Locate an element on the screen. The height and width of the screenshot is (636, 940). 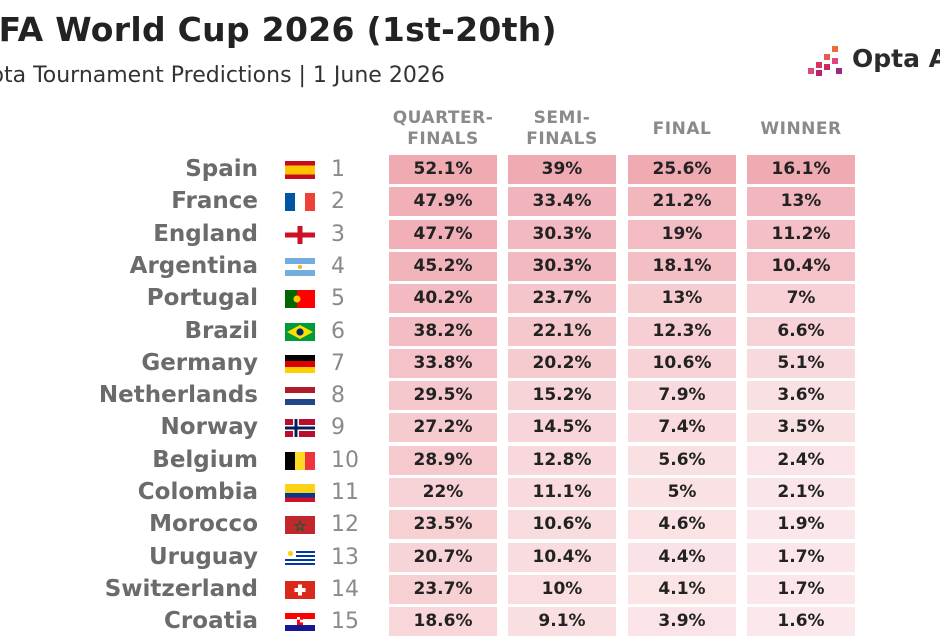
probability-cell: 33.4% is located at coordinates (562, 202).